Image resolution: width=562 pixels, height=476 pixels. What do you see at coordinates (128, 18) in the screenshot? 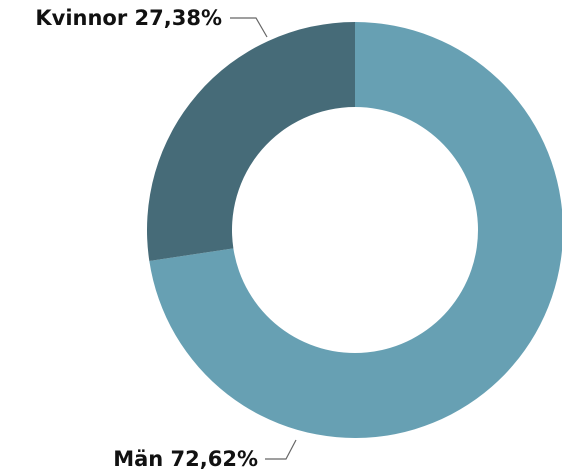
I see `slice-label: Kvinnor 27,38%` at bounding box center [128, 18].